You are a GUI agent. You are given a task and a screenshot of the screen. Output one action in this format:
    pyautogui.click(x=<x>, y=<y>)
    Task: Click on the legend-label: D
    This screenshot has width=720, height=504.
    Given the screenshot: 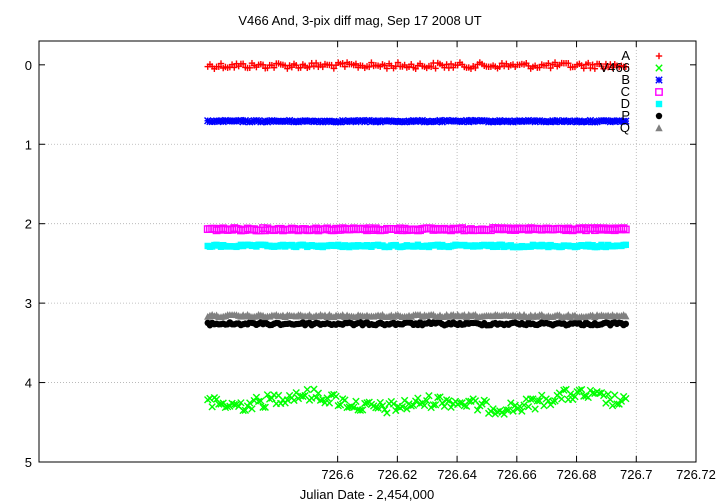 What is the action you would take?
    pyautogui.click(x=625, y=103)
    